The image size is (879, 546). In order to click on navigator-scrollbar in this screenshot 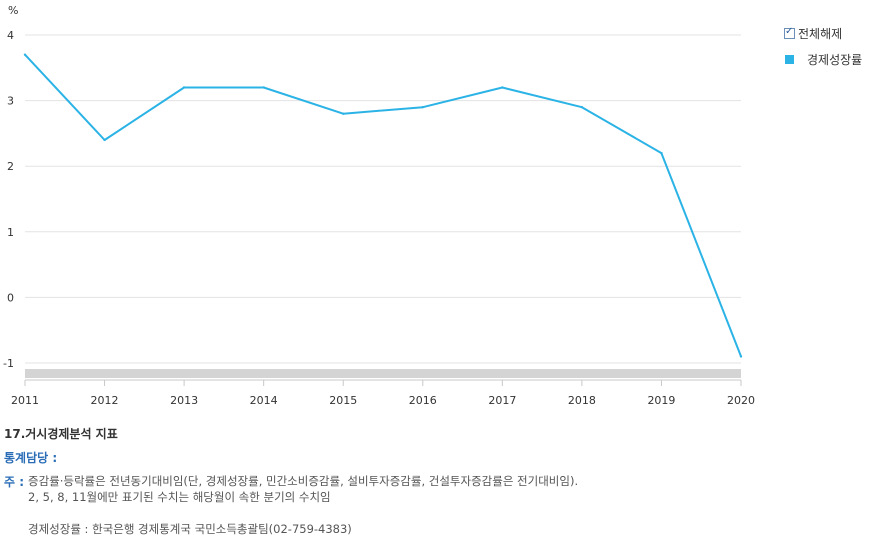, I will do `click(383, 373)`.